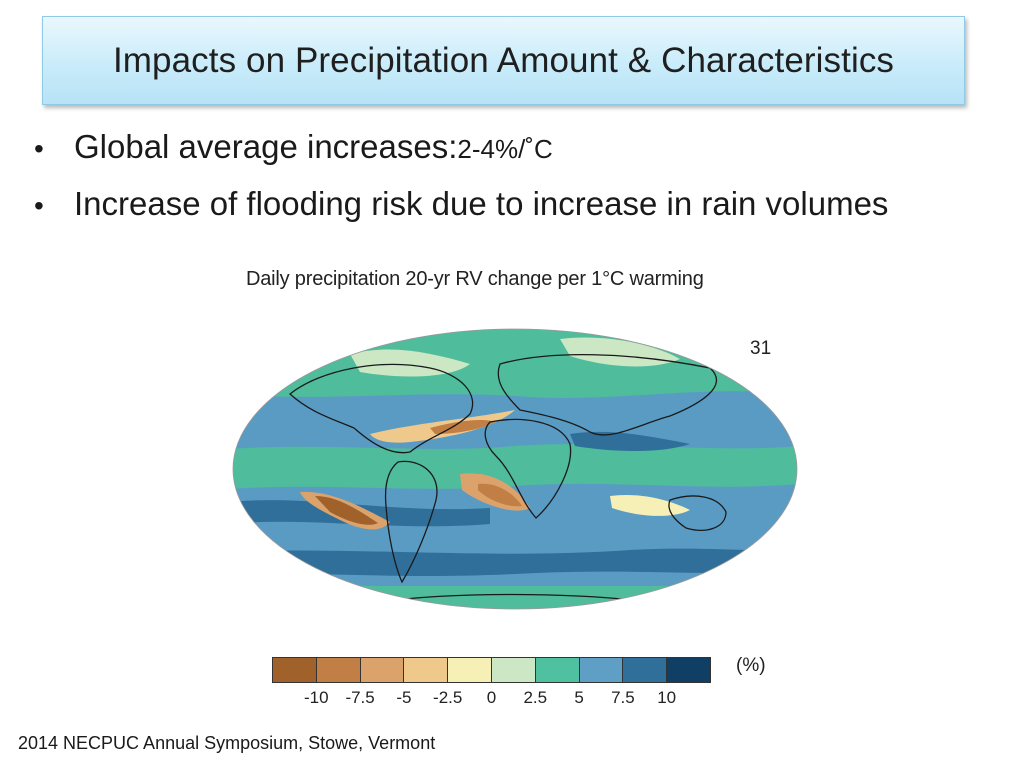 The width and height of the screenshot is (1024, 768). I want to click on australia-outline, so click(697, 513).